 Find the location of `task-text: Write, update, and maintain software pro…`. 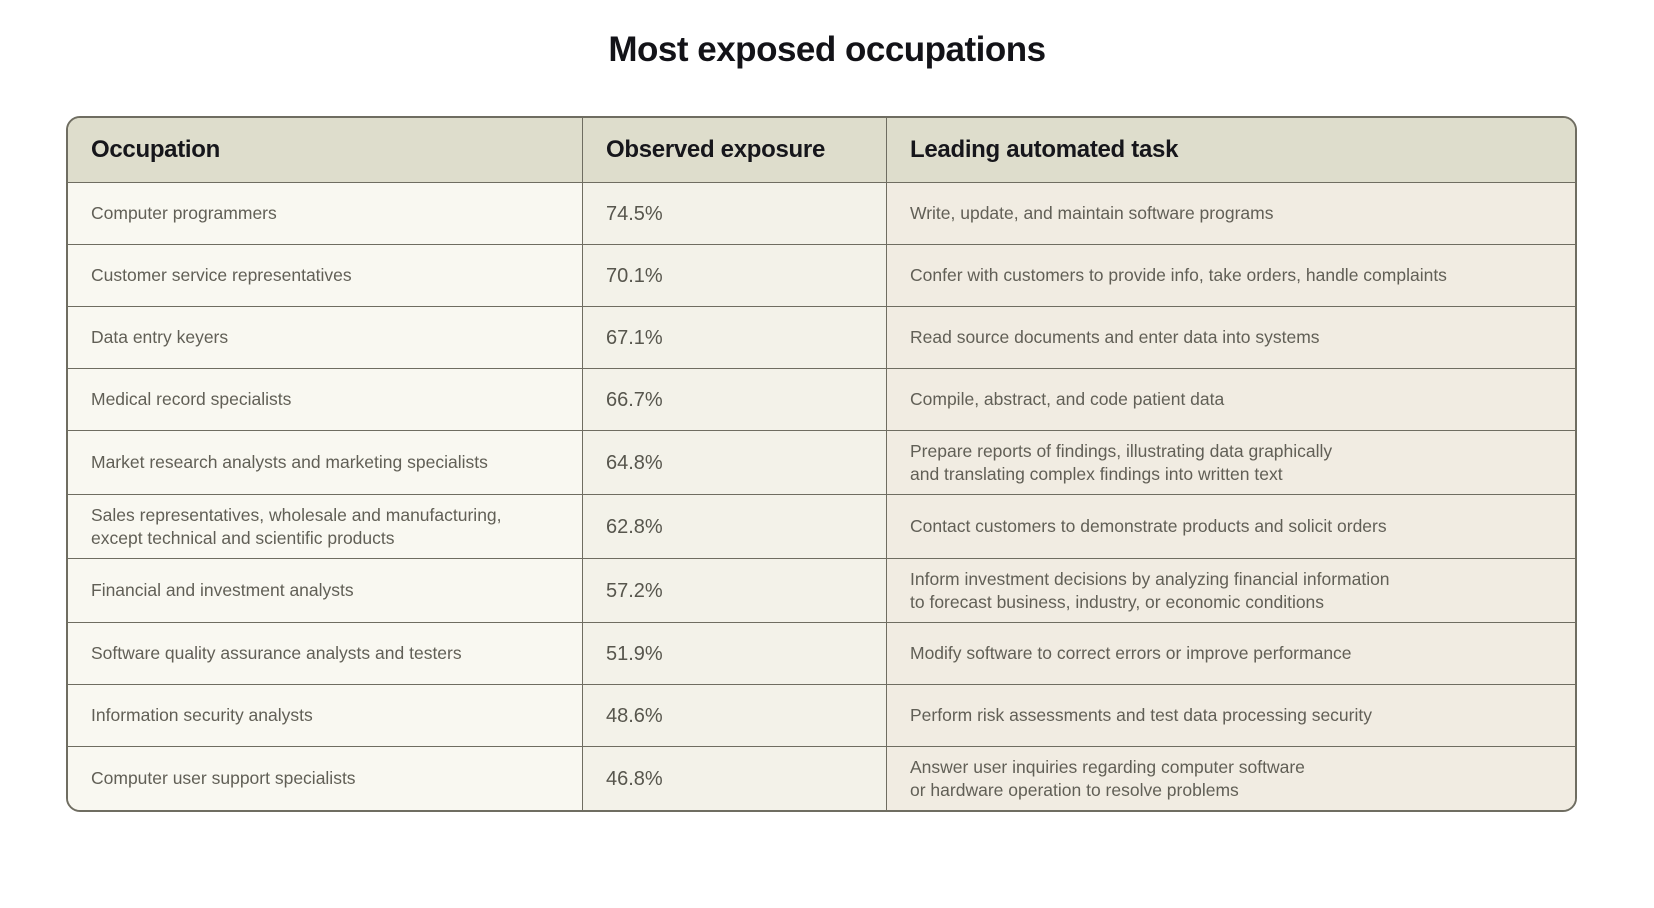

task-text: Write, update, and maintain software pro… is located at coordinates (1092, 213).